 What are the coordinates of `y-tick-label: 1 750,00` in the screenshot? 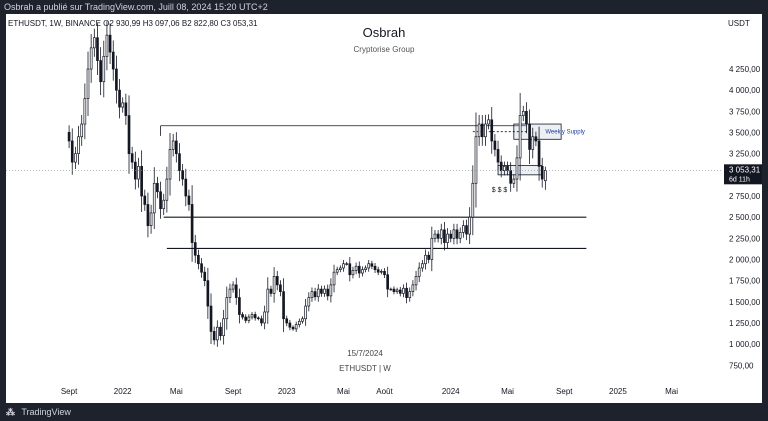 It's located at (745, 281).